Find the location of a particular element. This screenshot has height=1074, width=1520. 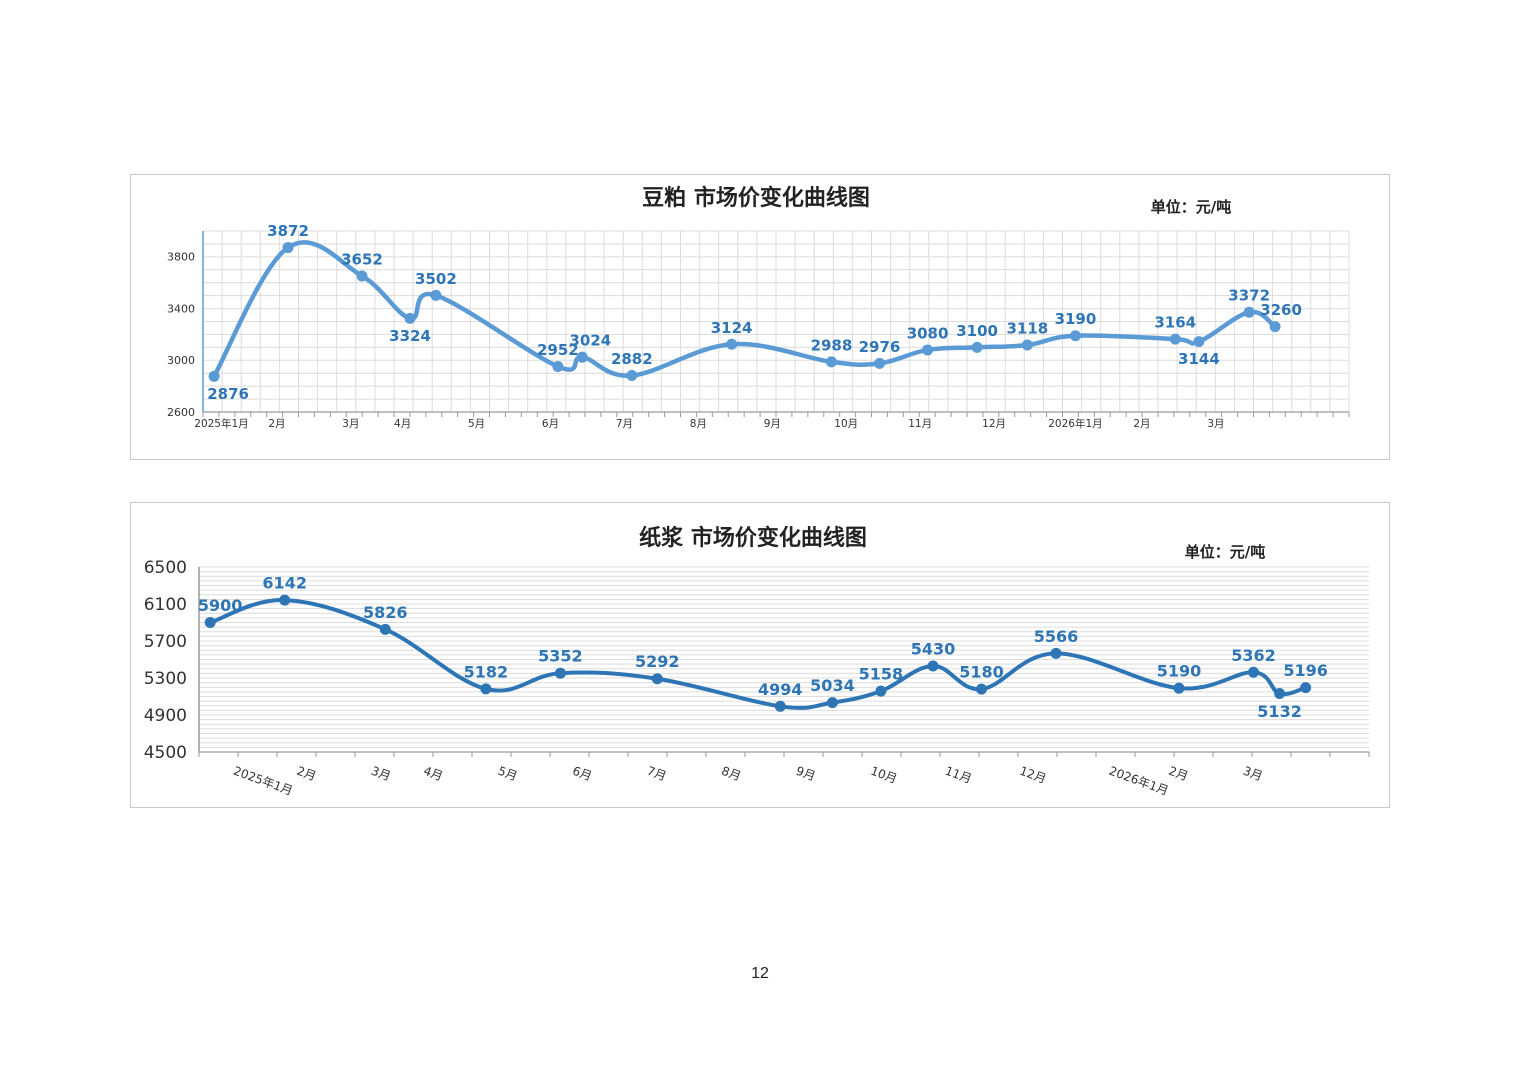

data-label: 2976 is located at coordinates (880, 347).